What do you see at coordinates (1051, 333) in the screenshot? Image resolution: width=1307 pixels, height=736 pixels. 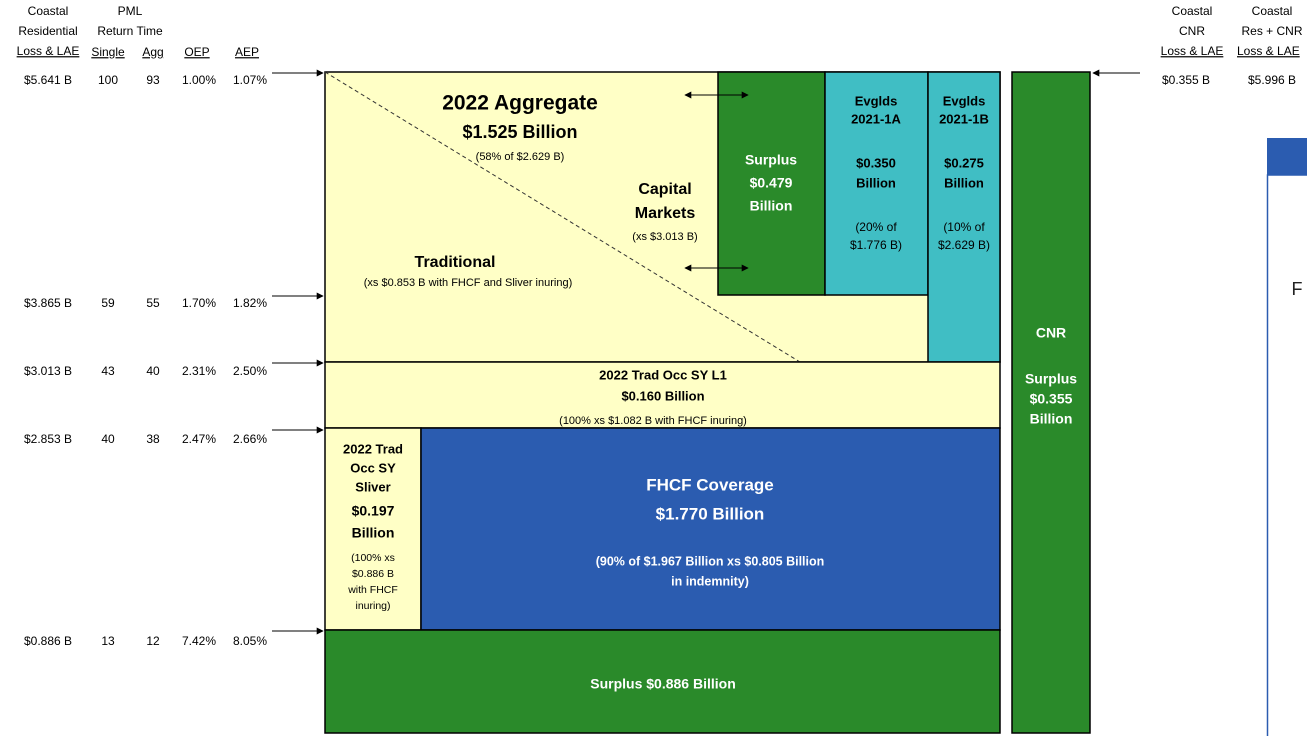 I see `layer-title: CNR` at bounding box center [1051, 333].